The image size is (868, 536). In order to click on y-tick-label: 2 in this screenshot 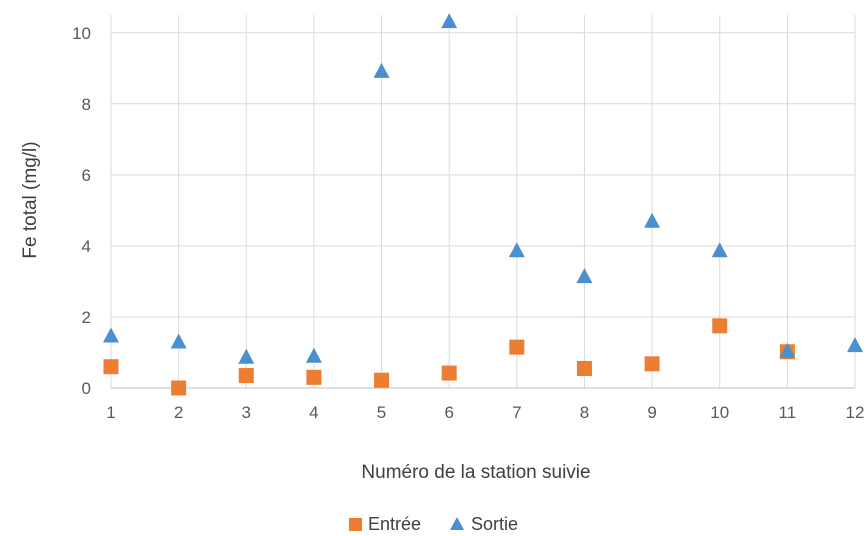, I will do `click(86, 317)`.